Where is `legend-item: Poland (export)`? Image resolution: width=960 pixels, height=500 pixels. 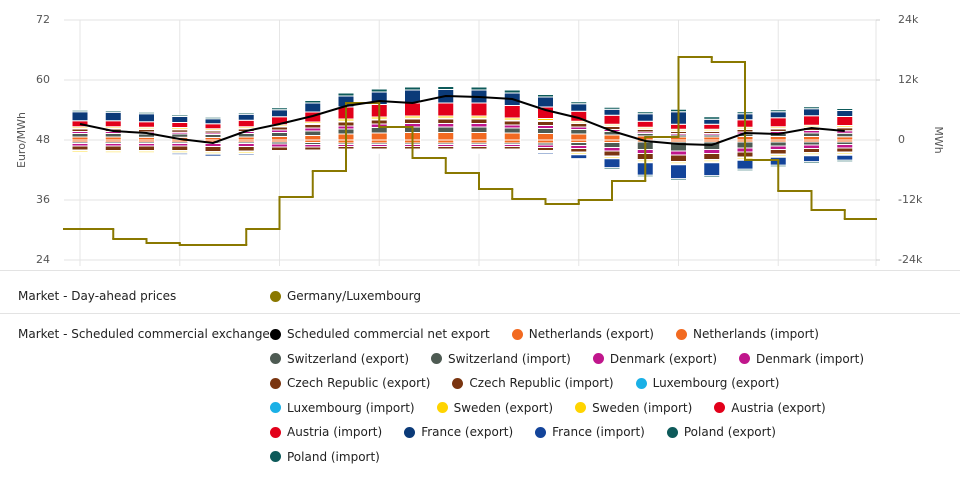 legend-item: Poland (export) is located at coordinates (721, 432).